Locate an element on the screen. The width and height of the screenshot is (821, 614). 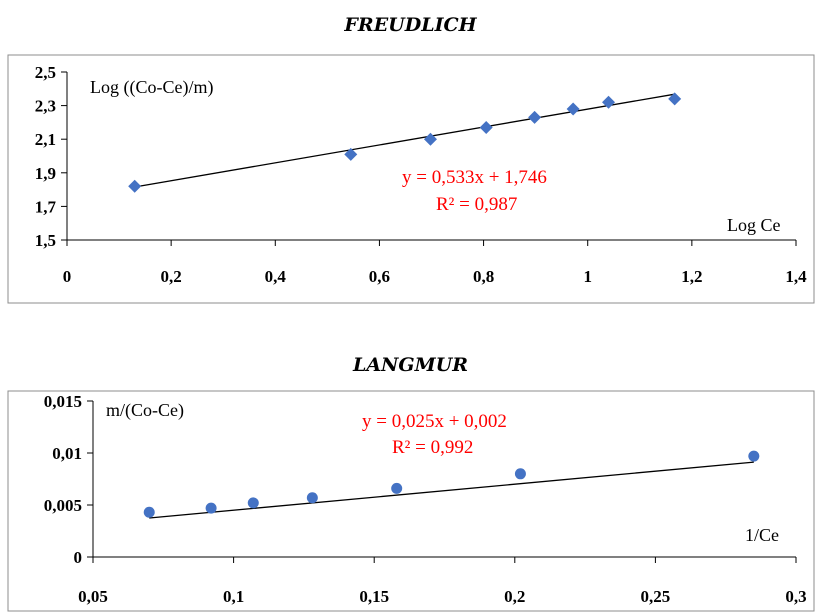
langmur-x-tick-label: 0,15 is located at coordinates (374, 596).